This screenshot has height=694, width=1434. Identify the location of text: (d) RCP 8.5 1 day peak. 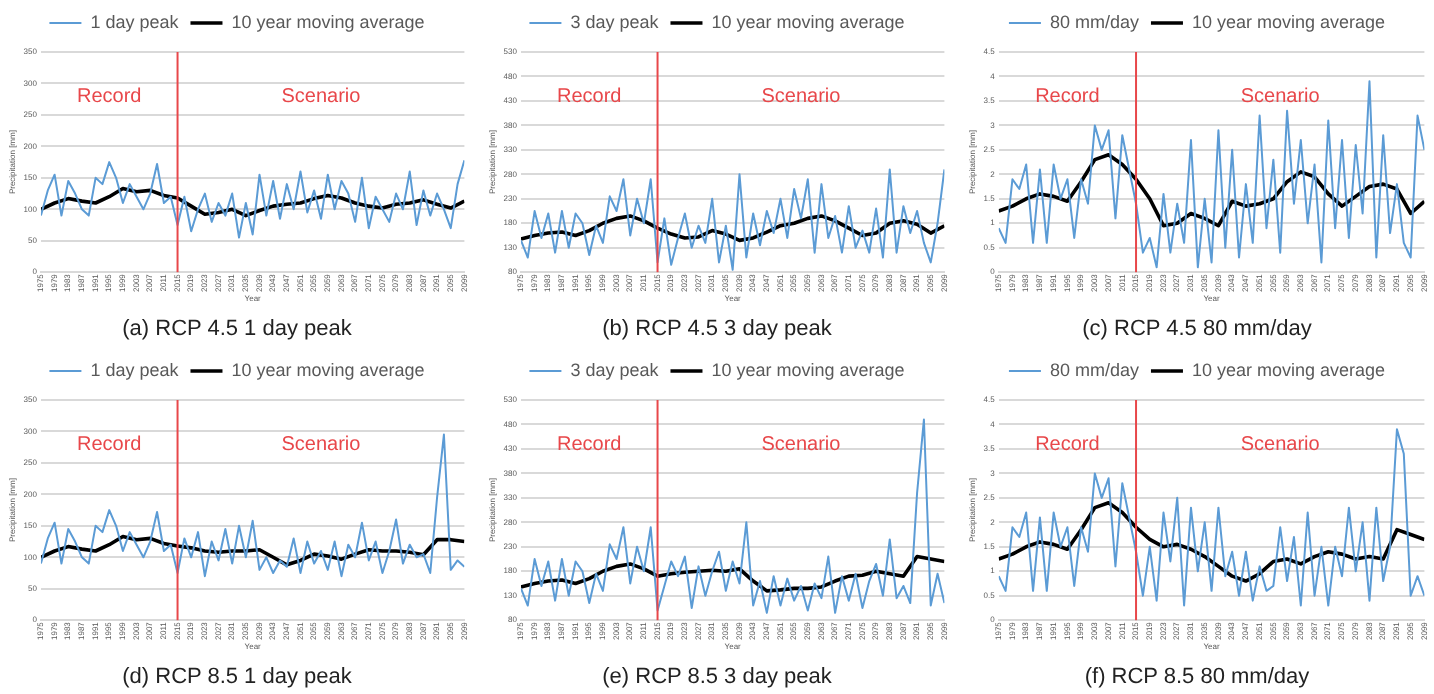
(237, 676).